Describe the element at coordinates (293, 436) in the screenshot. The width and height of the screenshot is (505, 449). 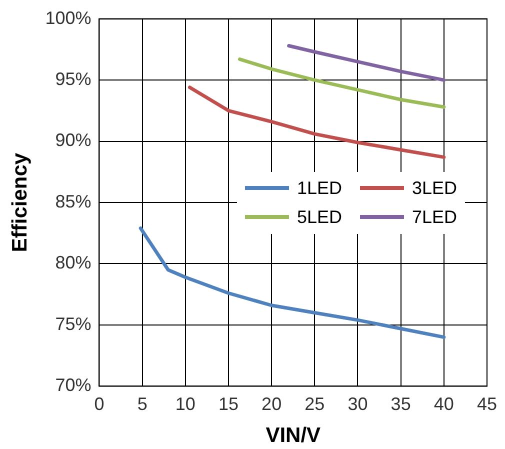
I see `x-axis-title: VIN/V` at that location.